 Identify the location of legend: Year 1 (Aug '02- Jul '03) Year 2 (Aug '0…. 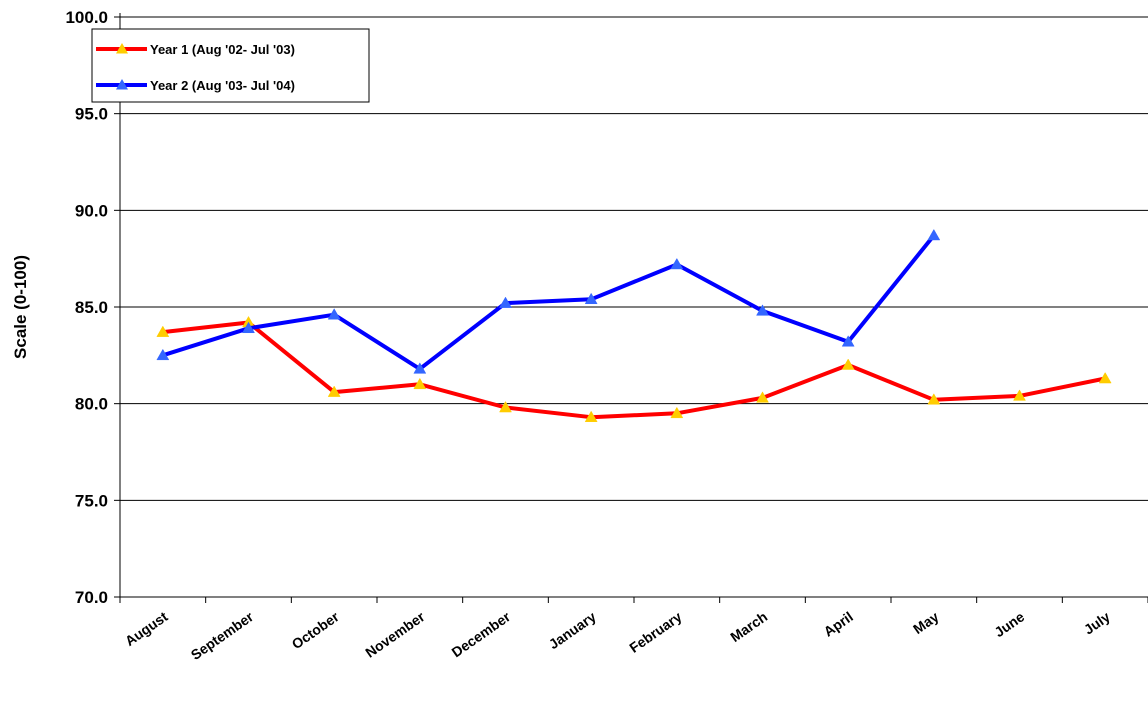
(230, 65).